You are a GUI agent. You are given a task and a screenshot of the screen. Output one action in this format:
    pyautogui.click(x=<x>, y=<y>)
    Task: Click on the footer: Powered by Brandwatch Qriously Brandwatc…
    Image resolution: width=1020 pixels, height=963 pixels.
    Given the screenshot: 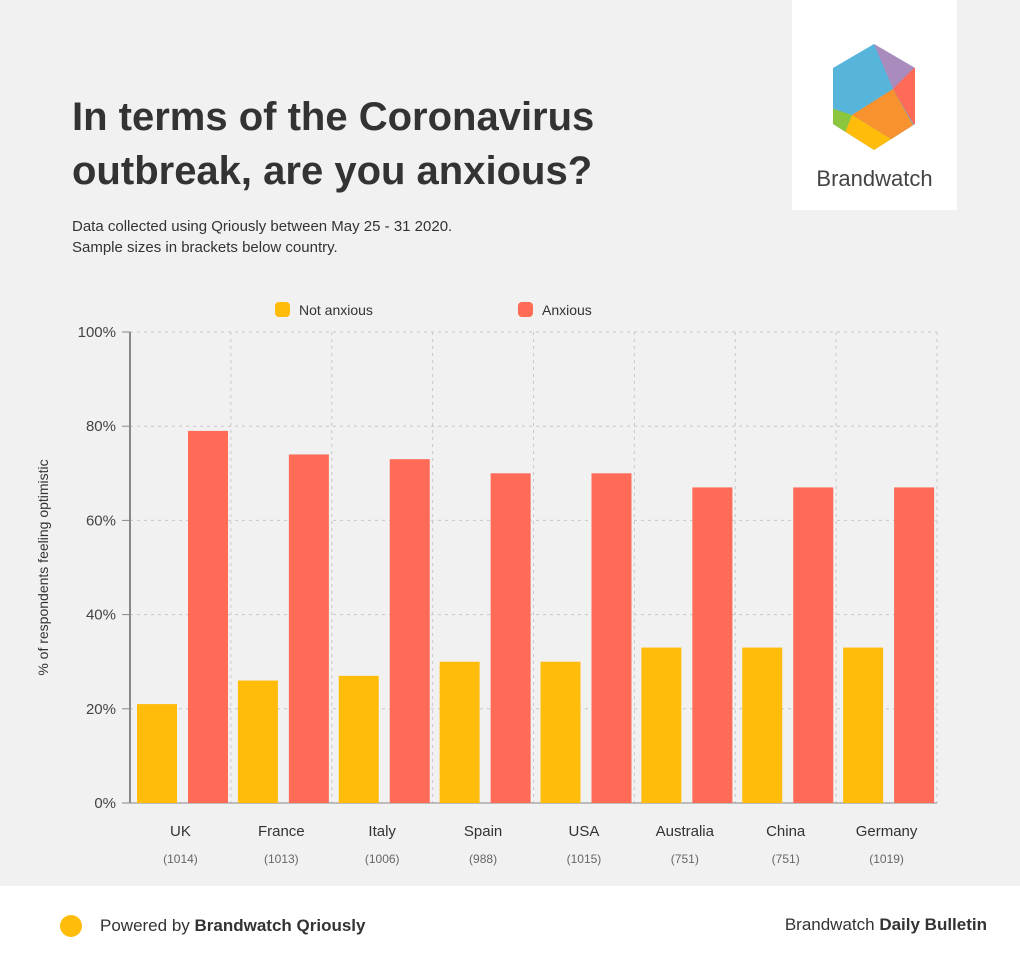 What is the action you would take?
    pyautogui.click(x=510, y=924)
    